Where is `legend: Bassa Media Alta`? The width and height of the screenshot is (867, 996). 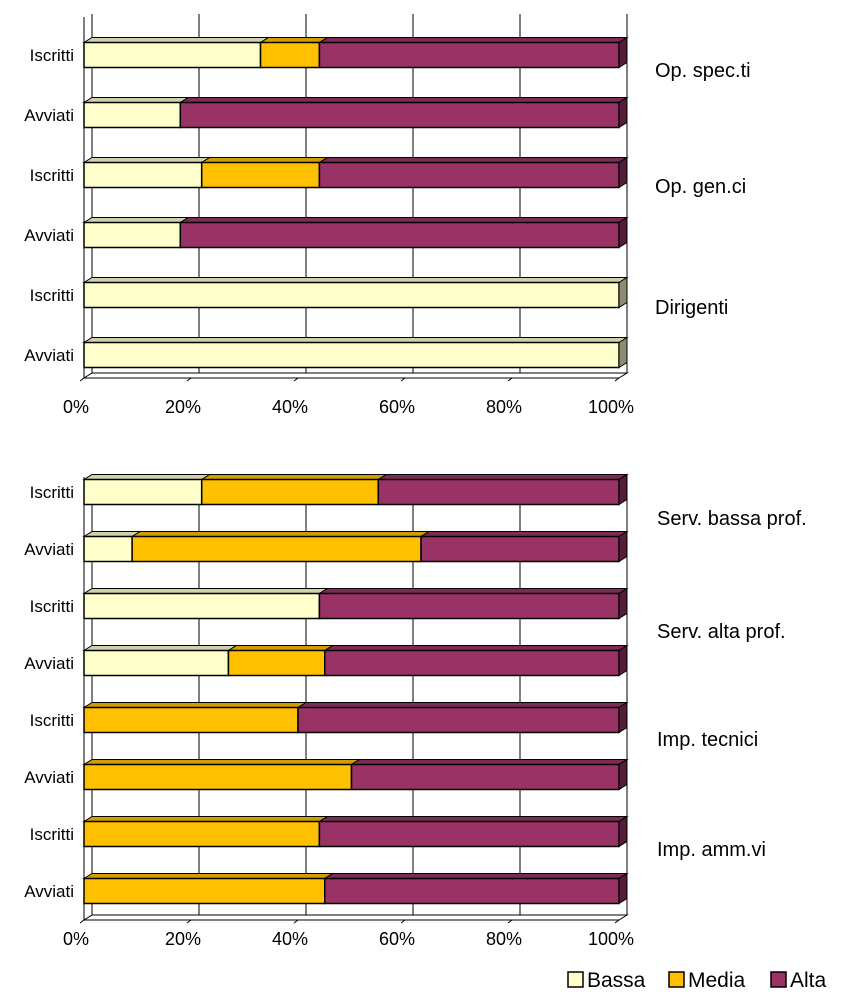
legend: Bassa Media Alta is located at coordinates (697, 980).